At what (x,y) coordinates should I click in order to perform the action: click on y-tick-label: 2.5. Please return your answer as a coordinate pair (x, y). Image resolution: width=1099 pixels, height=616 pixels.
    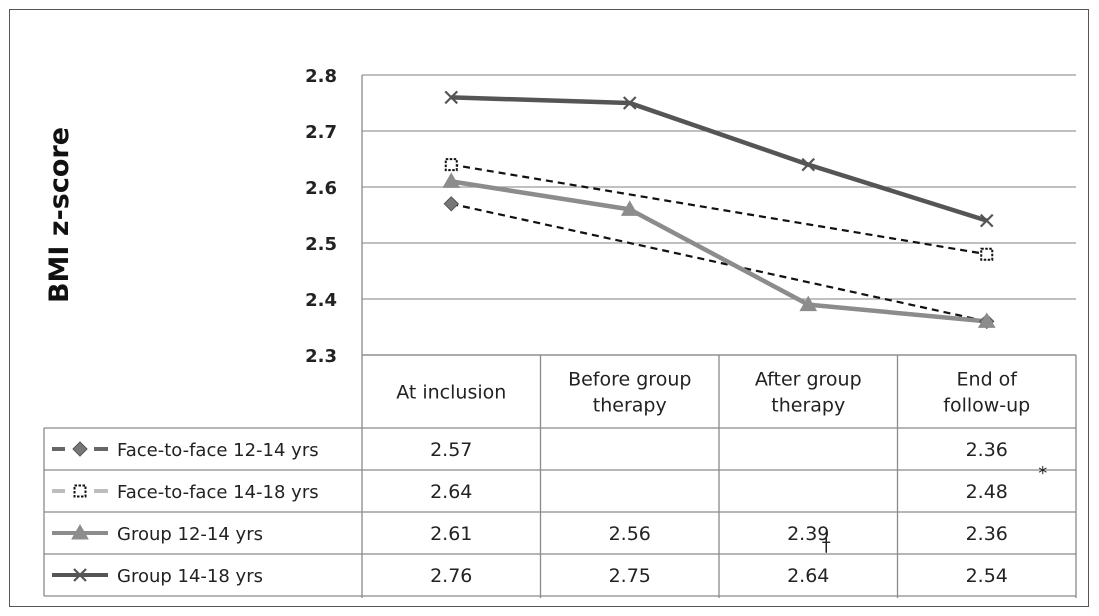
    Looking at the image, I should click on (321, 244).